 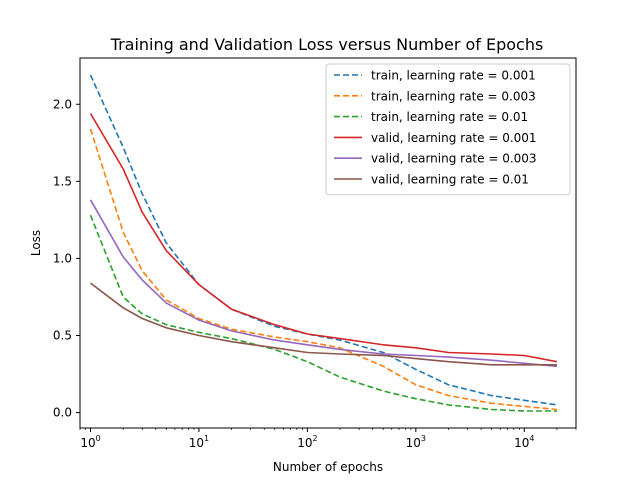 I want to click on y-tick-label: 1.0, so click(x=62, y=258).